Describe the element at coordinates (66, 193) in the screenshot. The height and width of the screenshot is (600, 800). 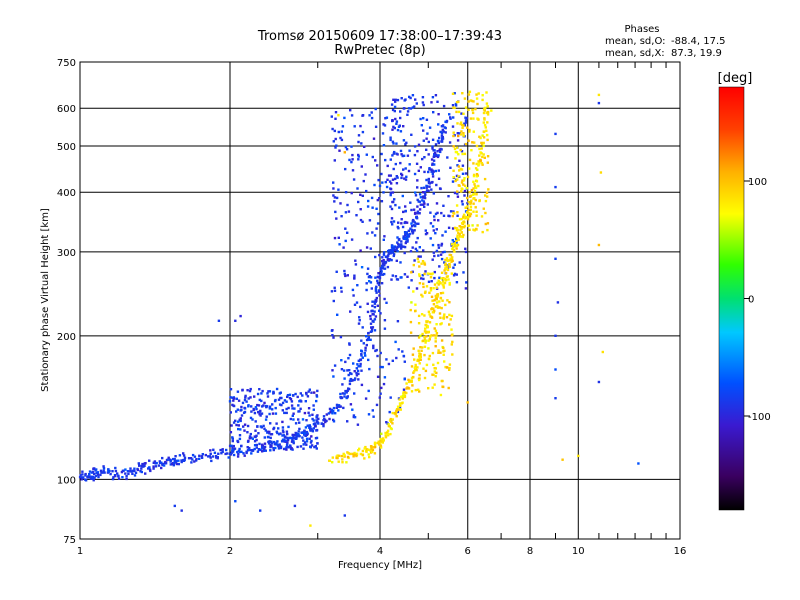
I see `y-tick-label: 400` at that location.